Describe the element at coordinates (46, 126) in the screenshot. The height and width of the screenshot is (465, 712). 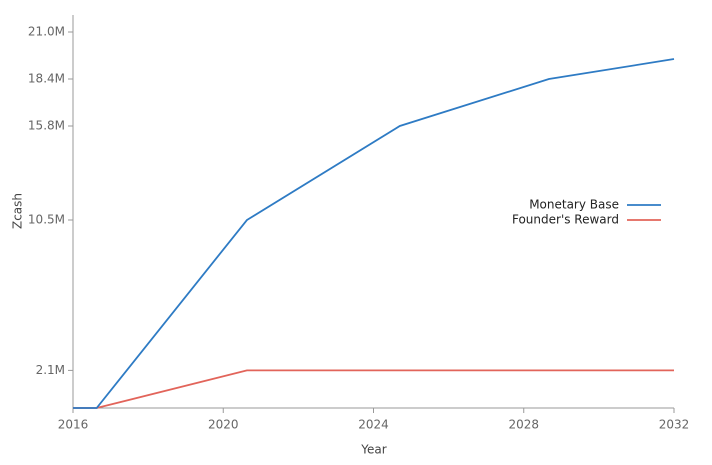
I see `y-tick-label: 15.8M` at that location.